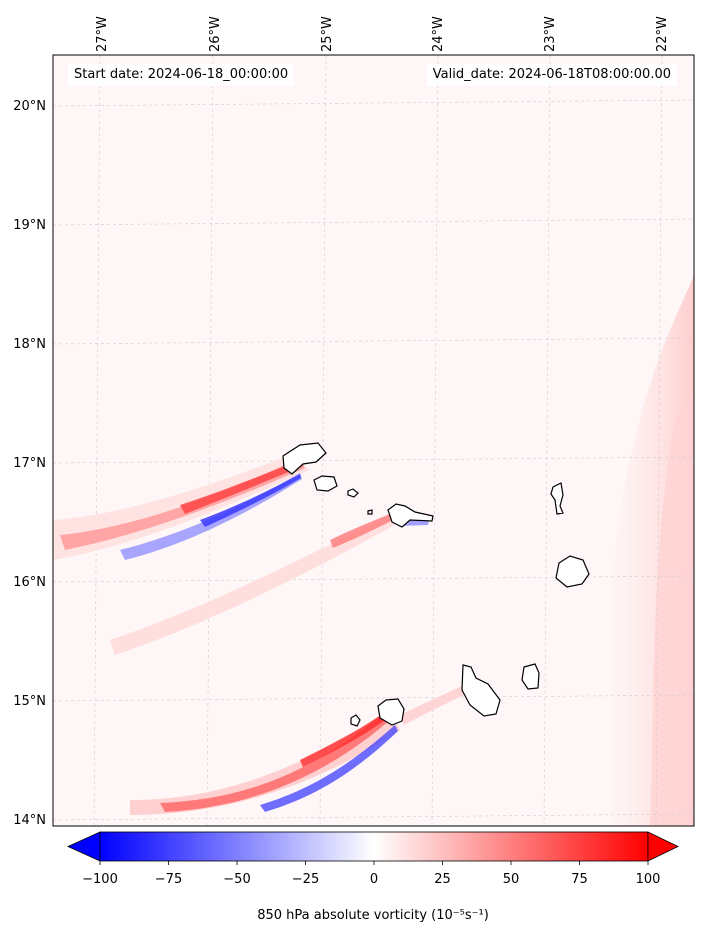  What do you see at coordinates (370, 512) in the screenshot?
I see `island-branco` at bounding box center [370, 512].